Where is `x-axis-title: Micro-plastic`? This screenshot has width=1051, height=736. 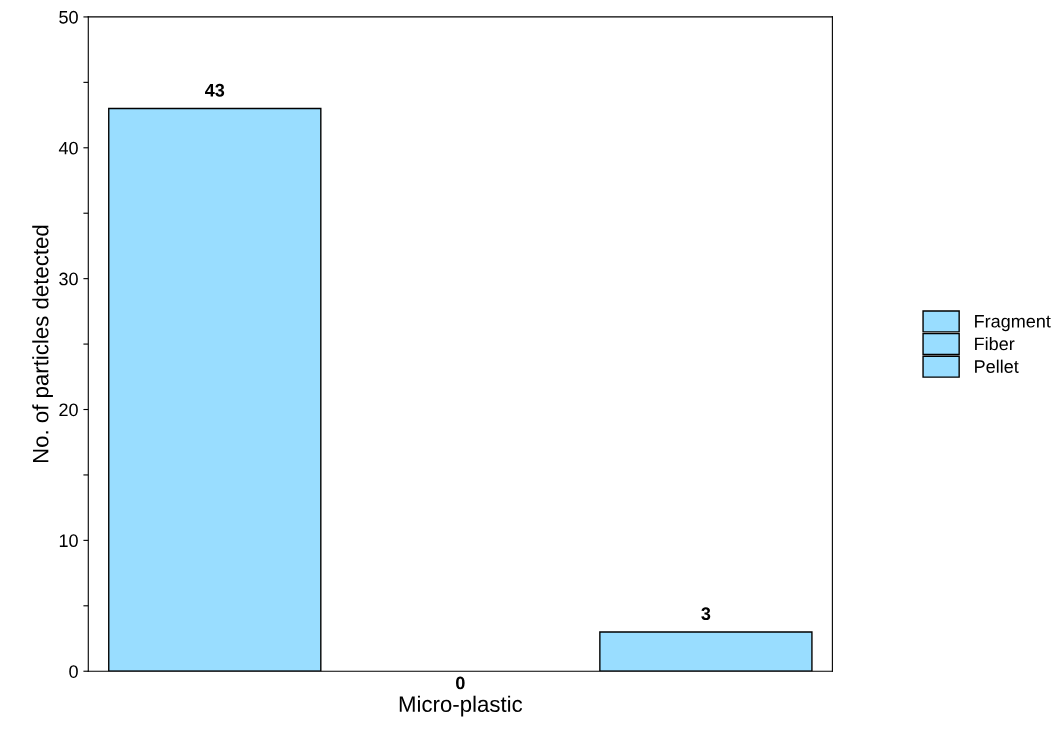
x-axis-title: Micro-plastic is located at coordinates (461, 706).